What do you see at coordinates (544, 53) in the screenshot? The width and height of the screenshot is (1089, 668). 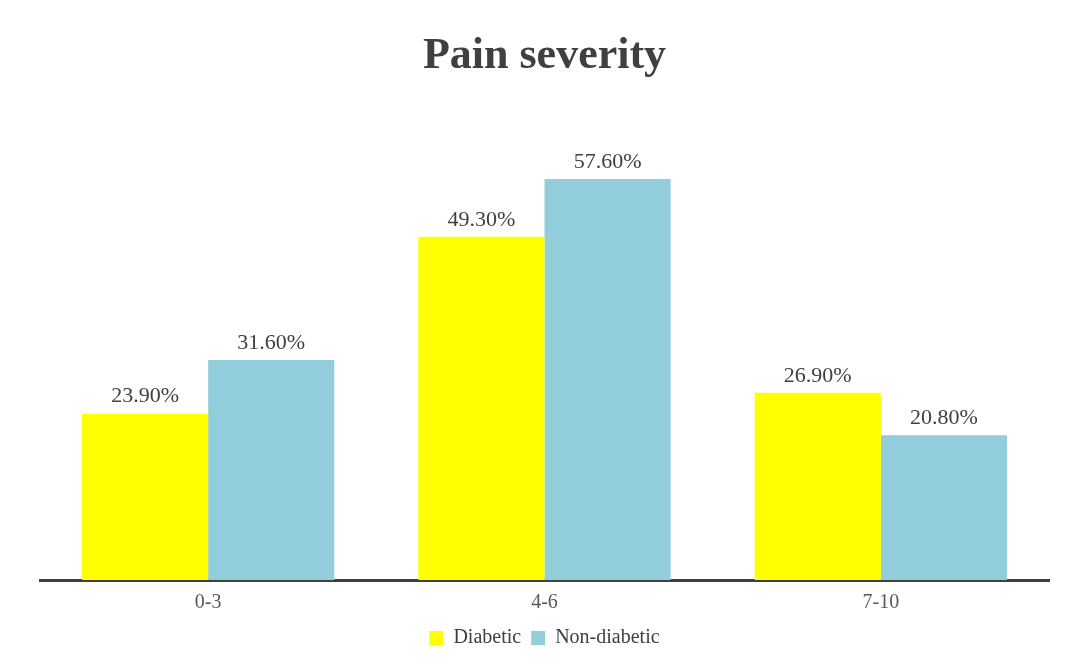 I see `chart-title: Pain severity` at bounding box center [544, 53].